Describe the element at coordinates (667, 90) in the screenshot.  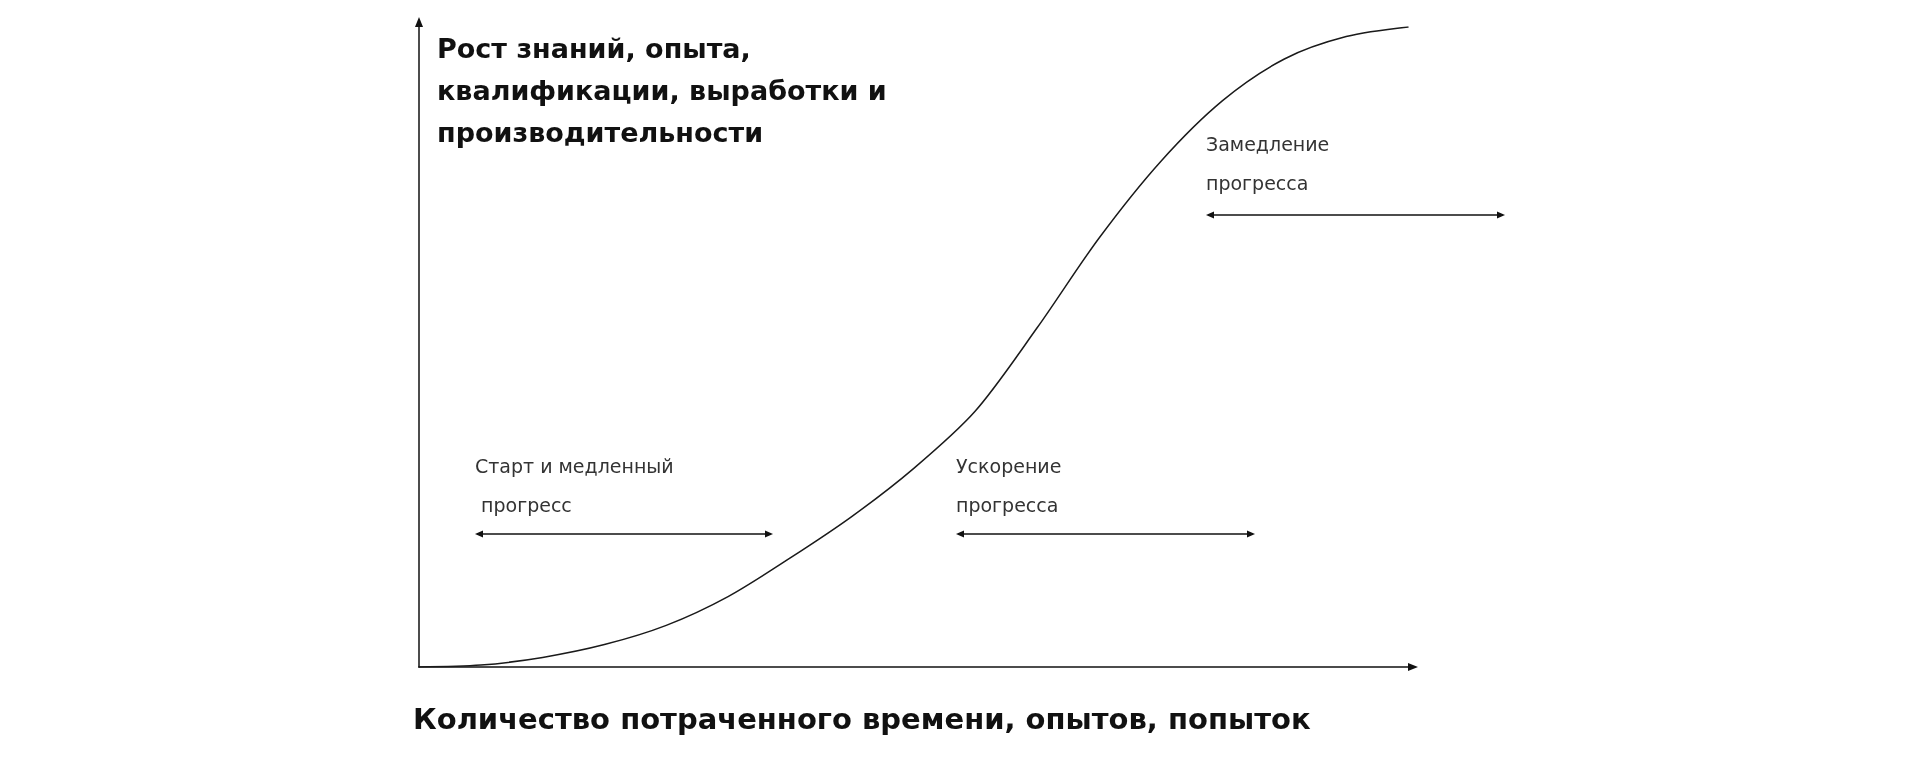
I see `y-axis-title: Рост знаний, опыта, квалификации, выработки и производительности` at that location.